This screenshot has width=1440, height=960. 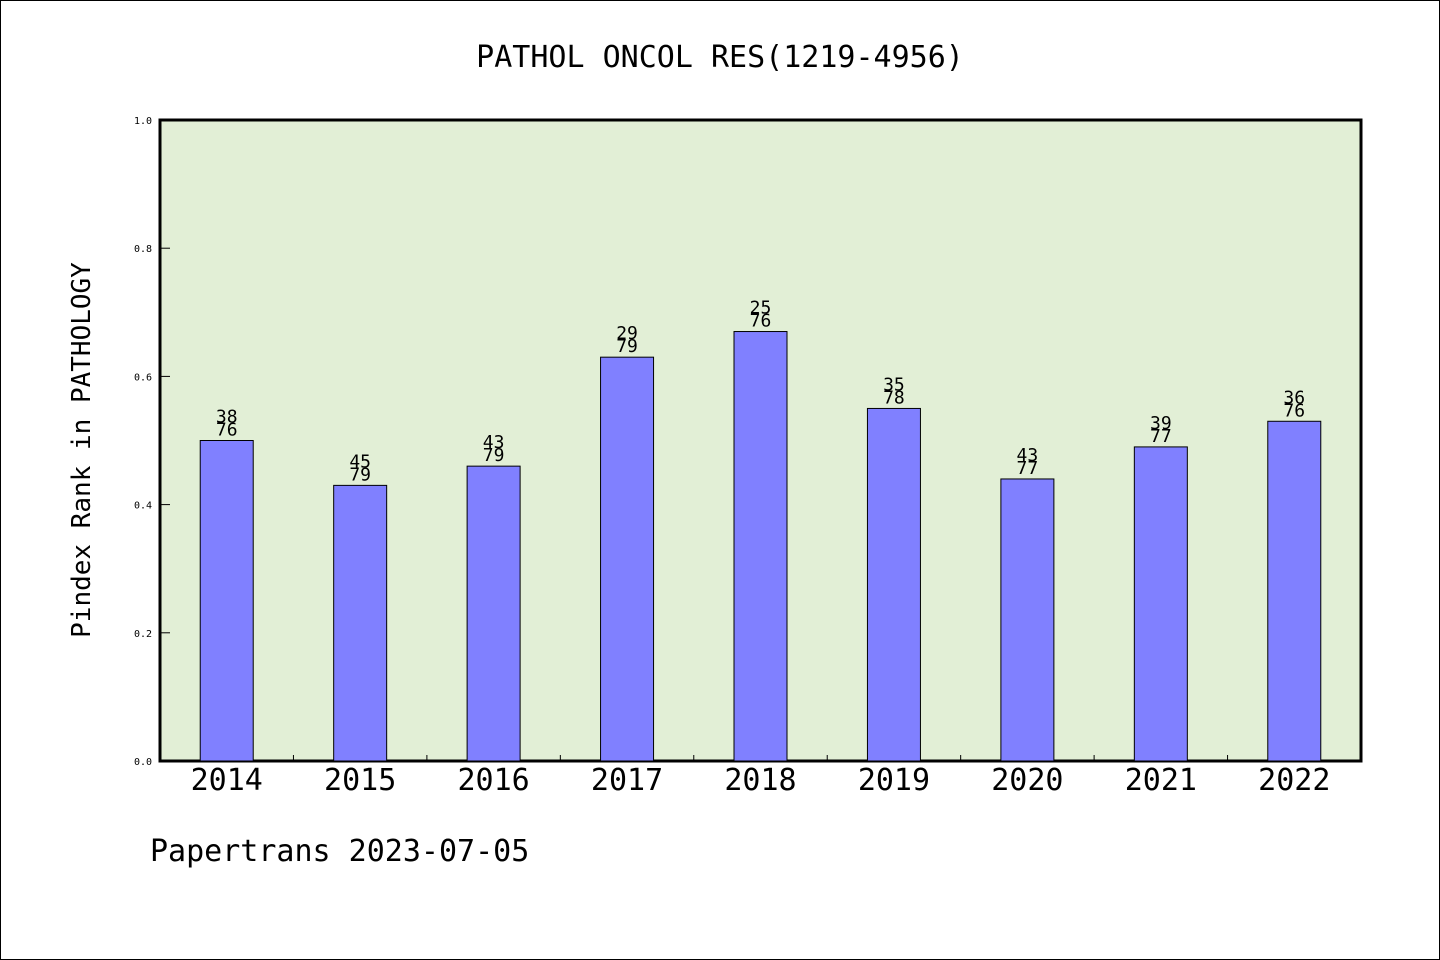 I want to click on chart-title: PATHOL ONCOL RES(1219-4956), so click(x=720, y=57).